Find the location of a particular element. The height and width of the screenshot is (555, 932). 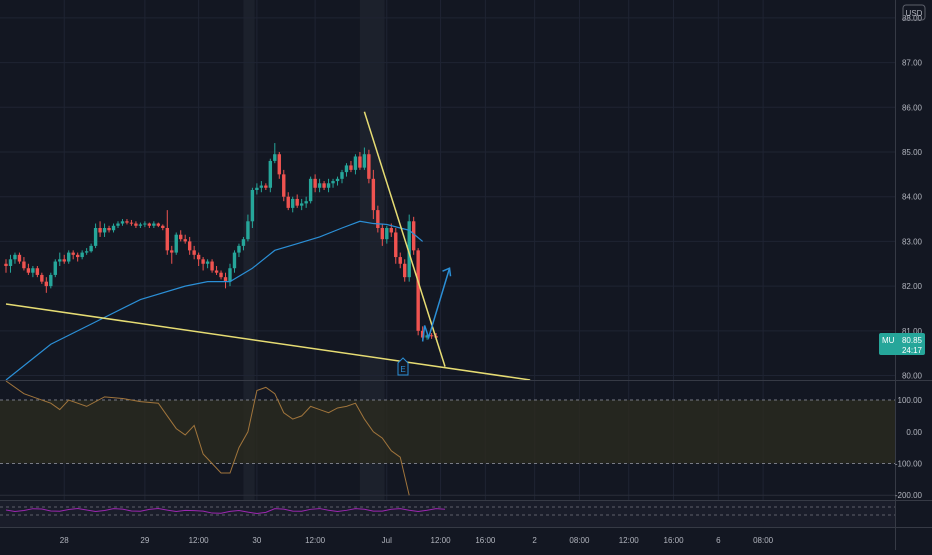

currency-badge: USD is located at coordinates (914, 12).